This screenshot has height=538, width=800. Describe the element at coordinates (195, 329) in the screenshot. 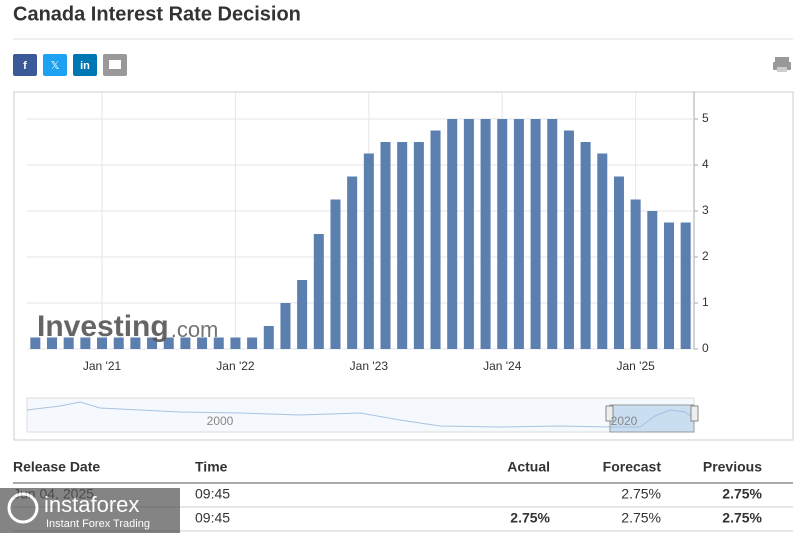

I see `brand-watermark: .com` at that location.